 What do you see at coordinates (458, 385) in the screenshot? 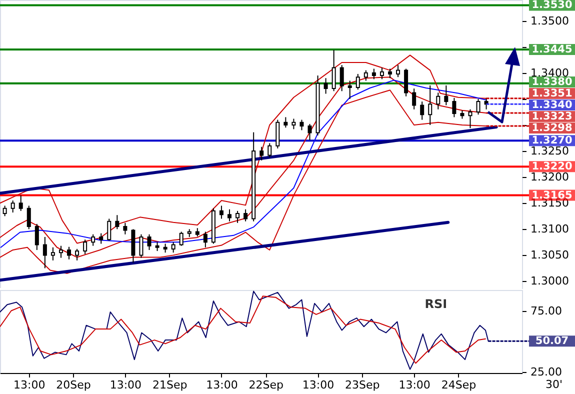
I see `x-tick-label: 24Sep` at bounding box center [458, 385].